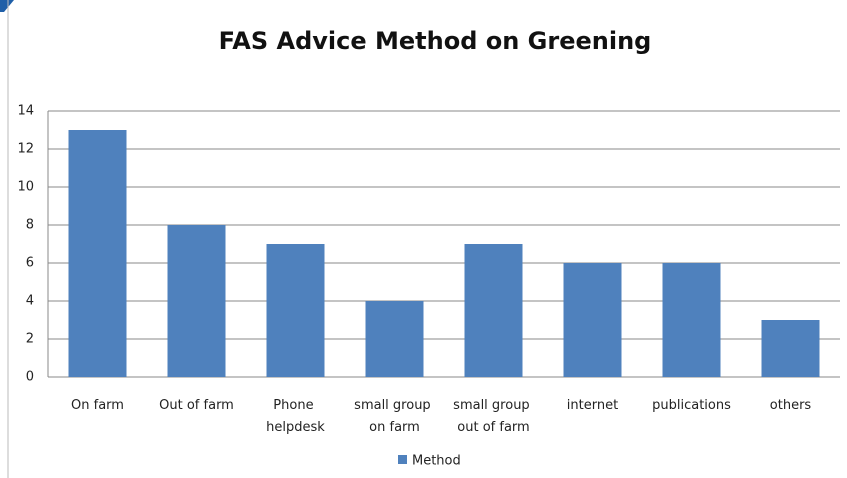  What do you see at coordinates (394, 416) in the screenshot?
I see `x-tick-label: small group on farm` at bounding box center [394, 416].